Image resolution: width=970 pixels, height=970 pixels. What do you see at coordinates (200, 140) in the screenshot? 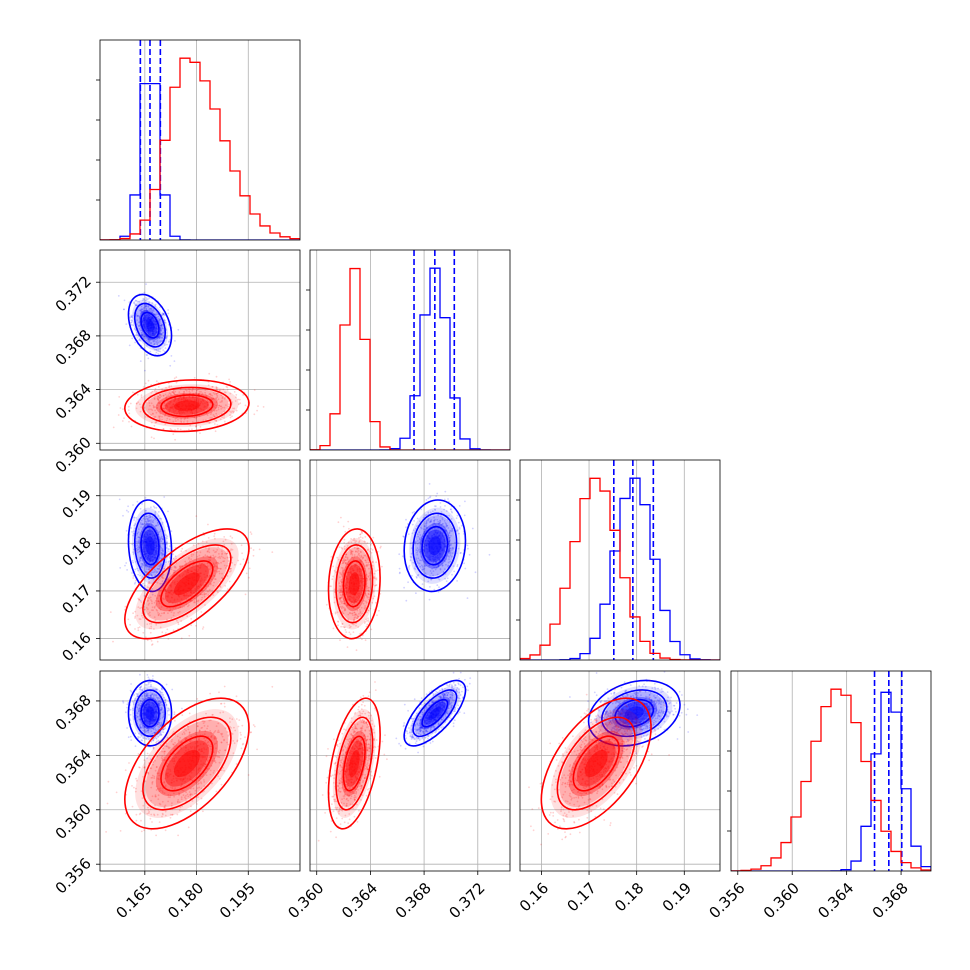
I see `panel-content` at bounding box center [200, 140].